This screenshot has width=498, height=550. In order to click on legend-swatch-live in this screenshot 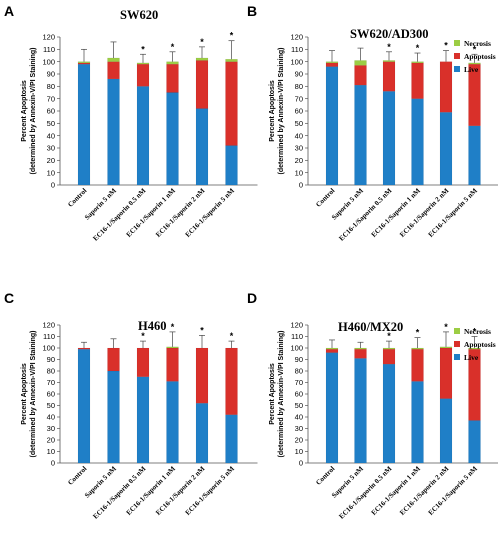, I will do `click(457, 69)`.